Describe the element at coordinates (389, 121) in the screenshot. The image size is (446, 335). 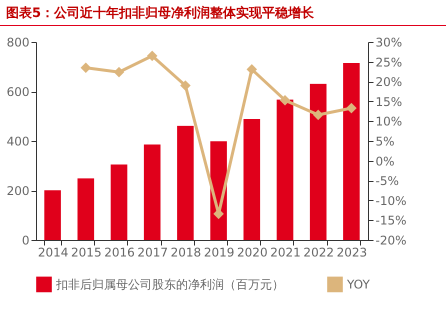
I see `y2-tick-label: 10%` at that location.